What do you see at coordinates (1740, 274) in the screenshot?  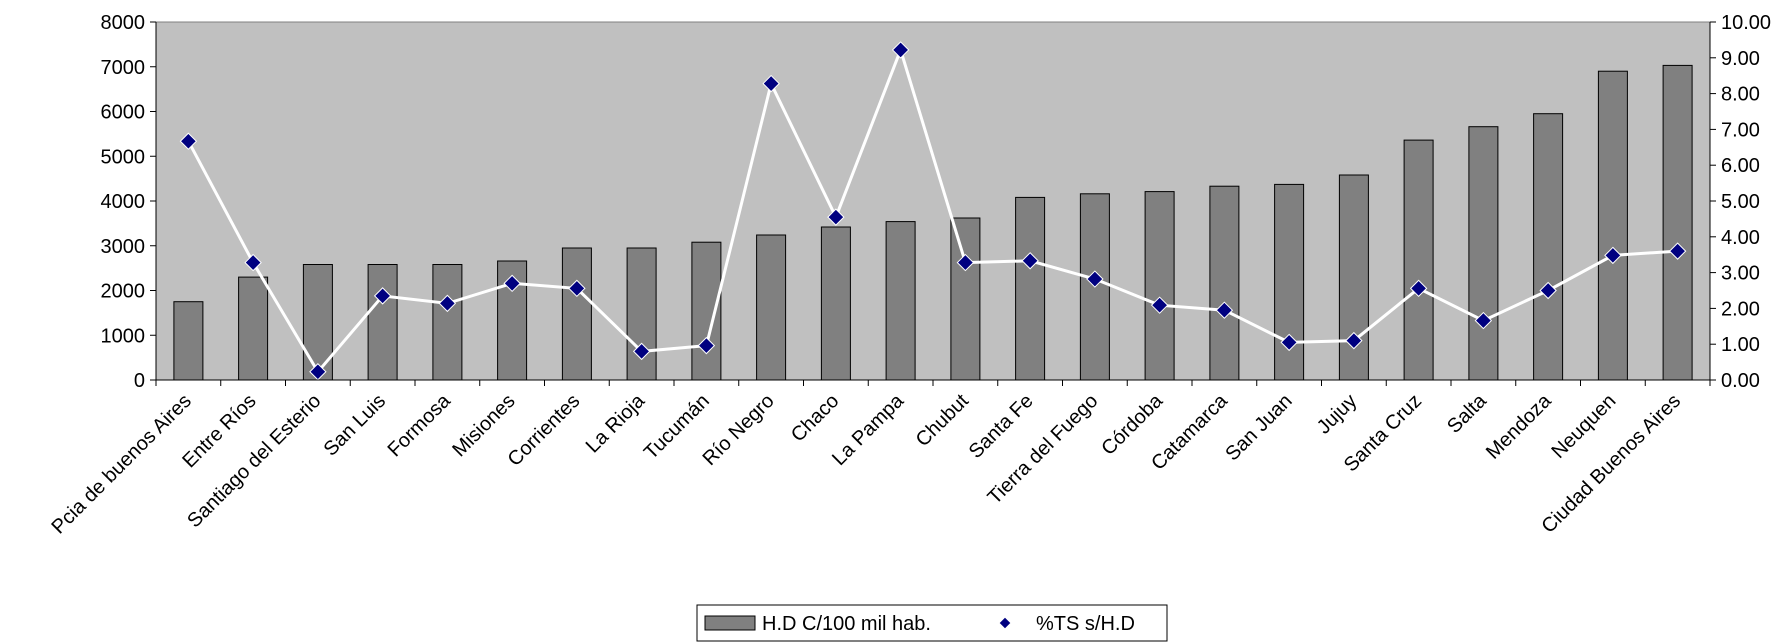 I see `right-tick-label: 3.00` at bounding box center [1740, 274].